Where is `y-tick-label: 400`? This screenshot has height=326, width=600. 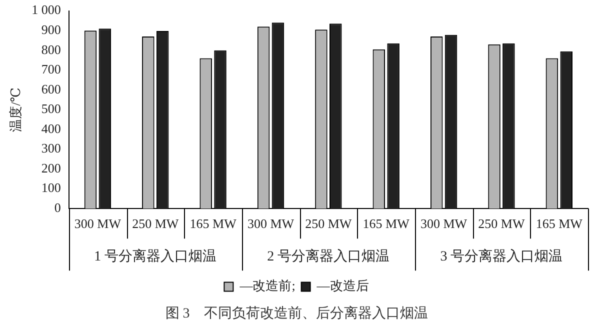
y-tick-label: 400 is located at coordinates (51, 128).